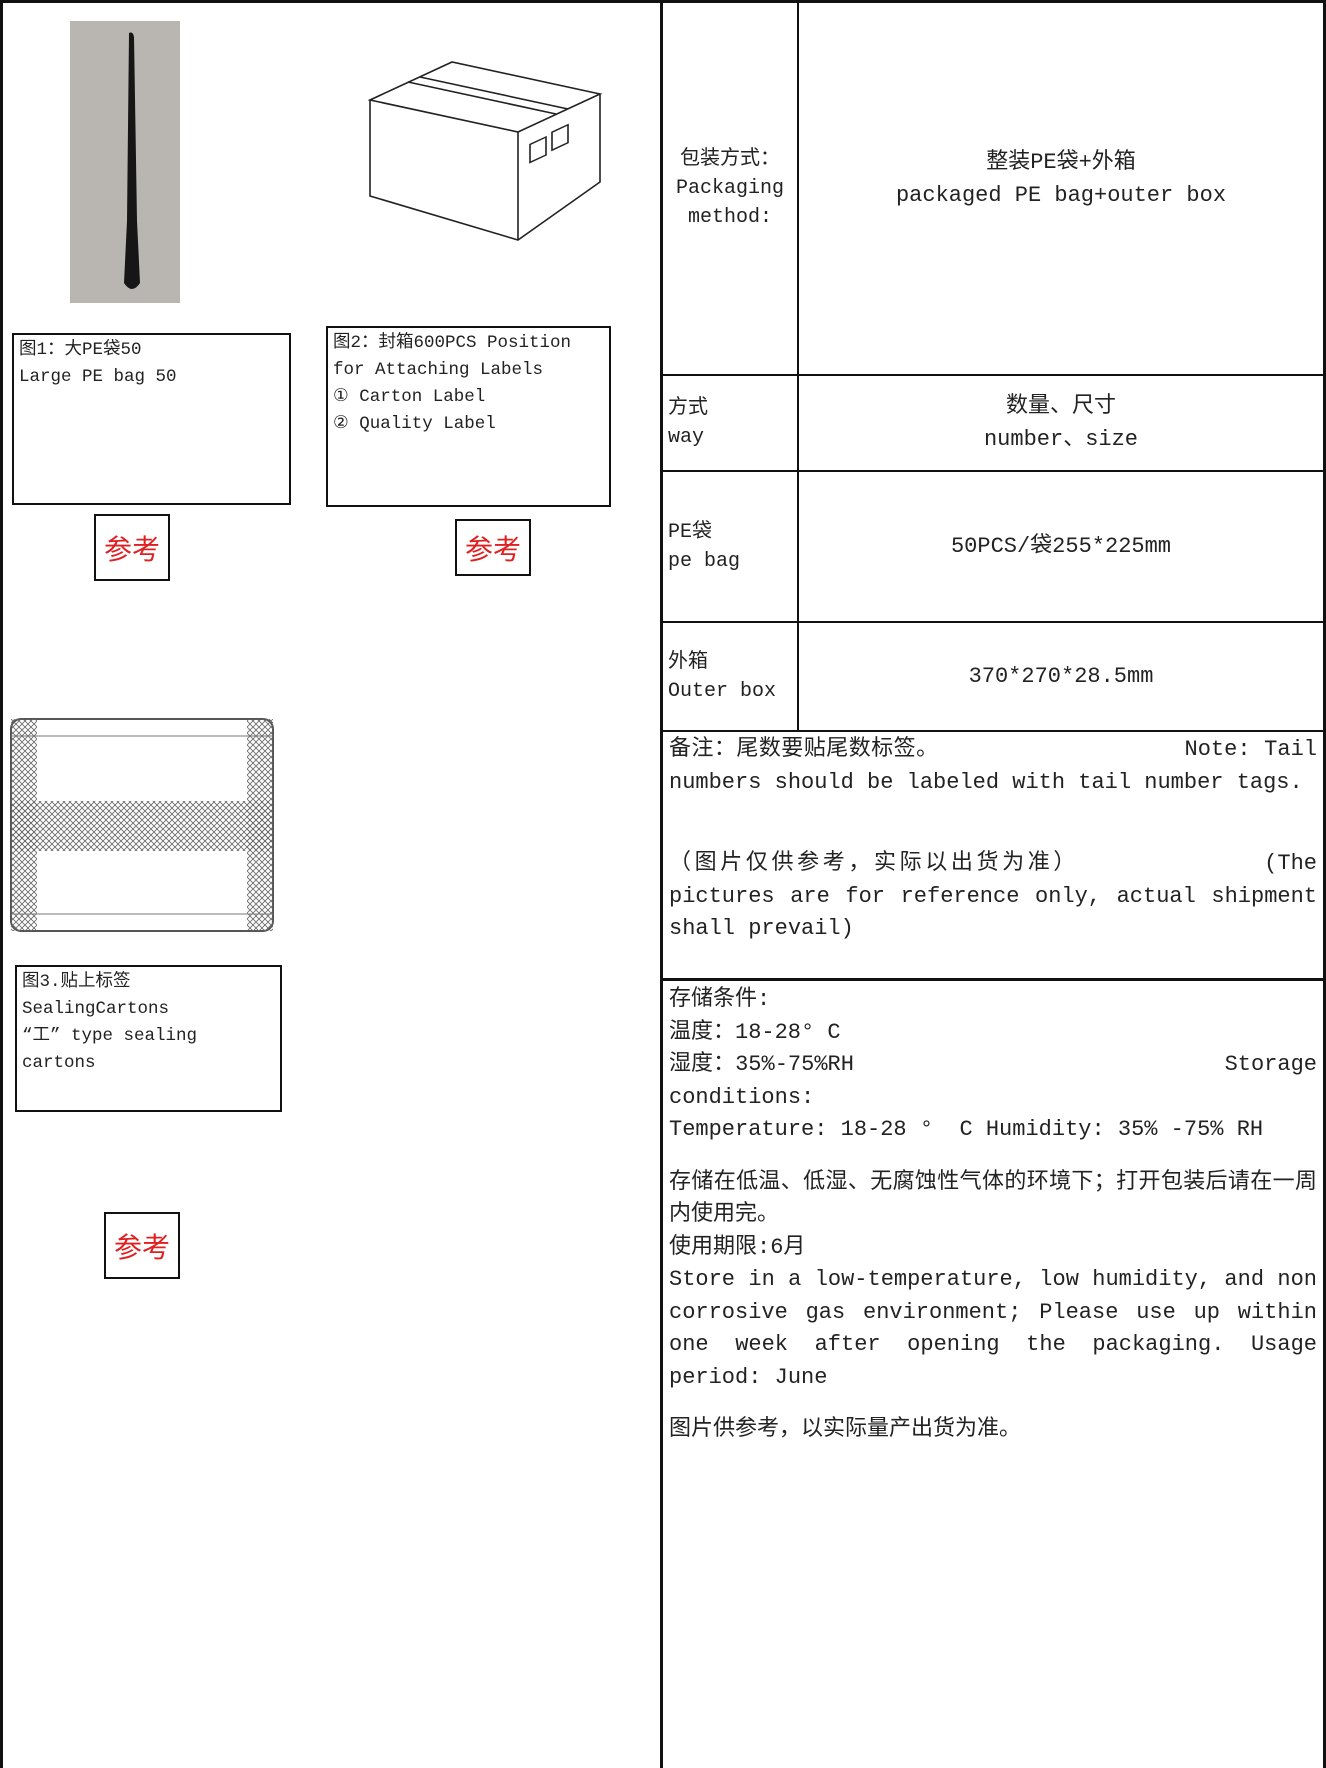 The width and height of the screenshot is (1326, 1768). Describe the element at coordinates (98, 377) in the screenshot. I see `caption-line: Large PE bag 50` at that location.